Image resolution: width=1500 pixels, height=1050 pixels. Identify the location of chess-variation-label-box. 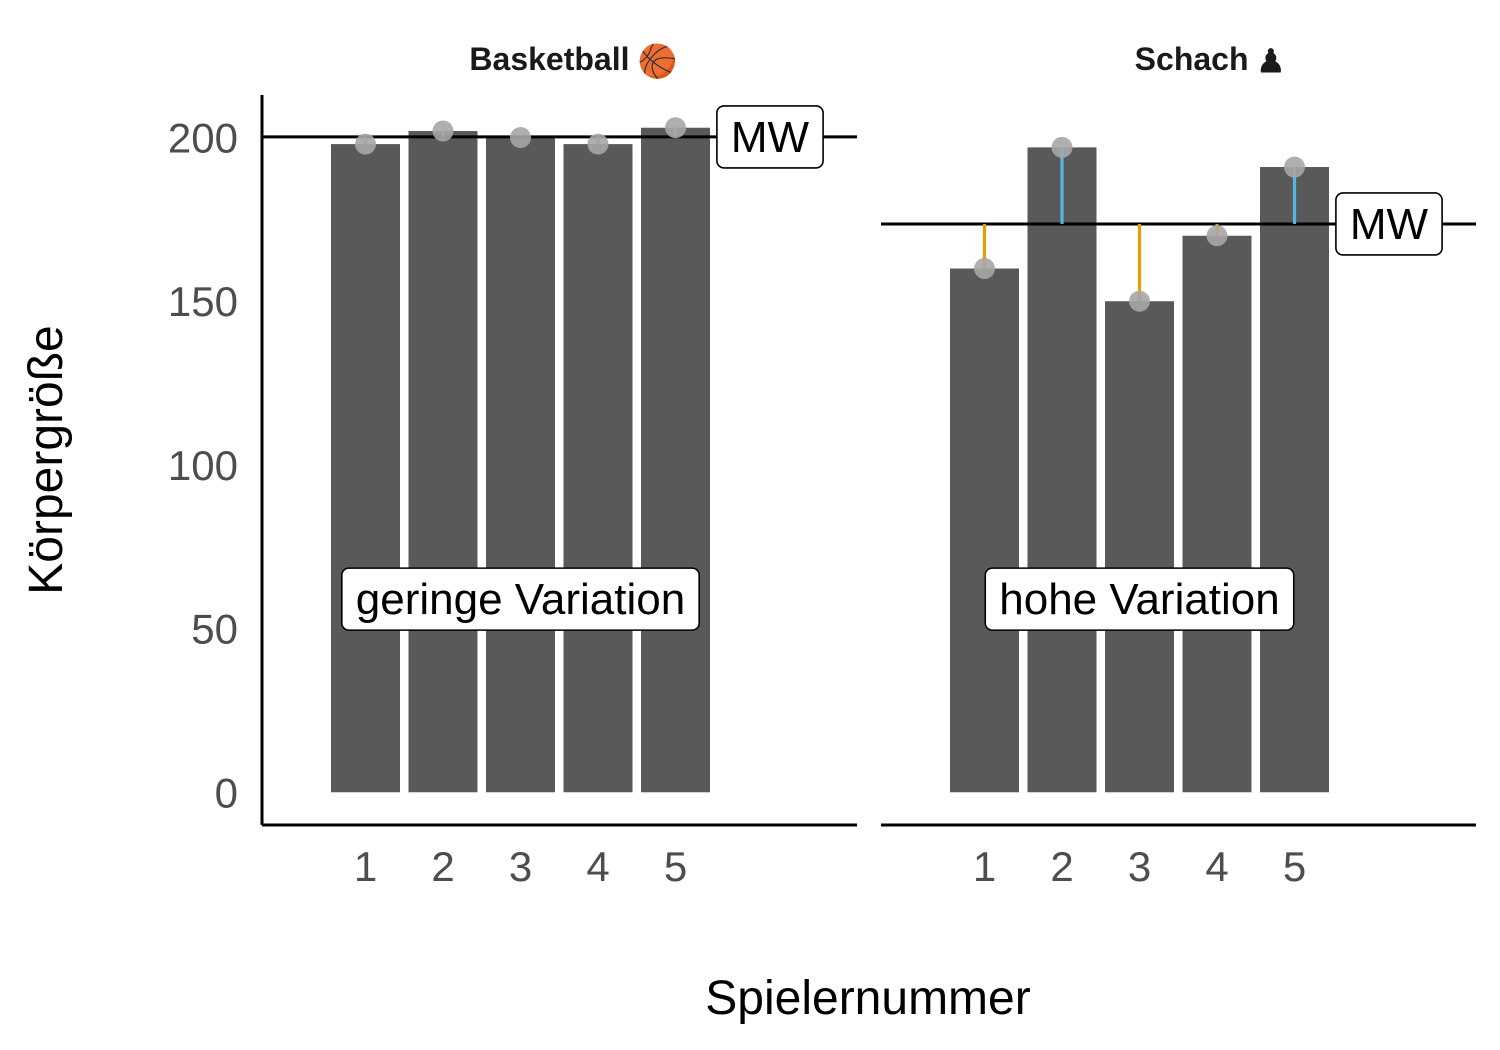
(1139, 599).